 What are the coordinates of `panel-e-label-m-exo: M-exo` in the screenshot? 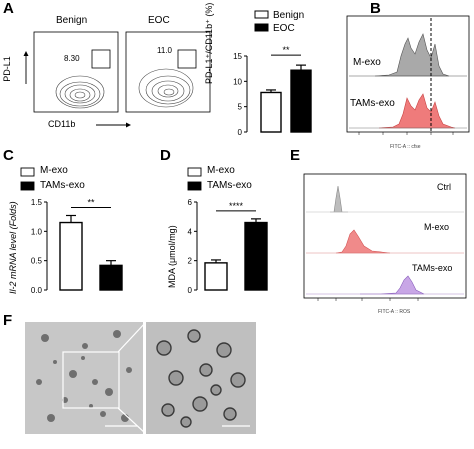 It's located at (437, 227).